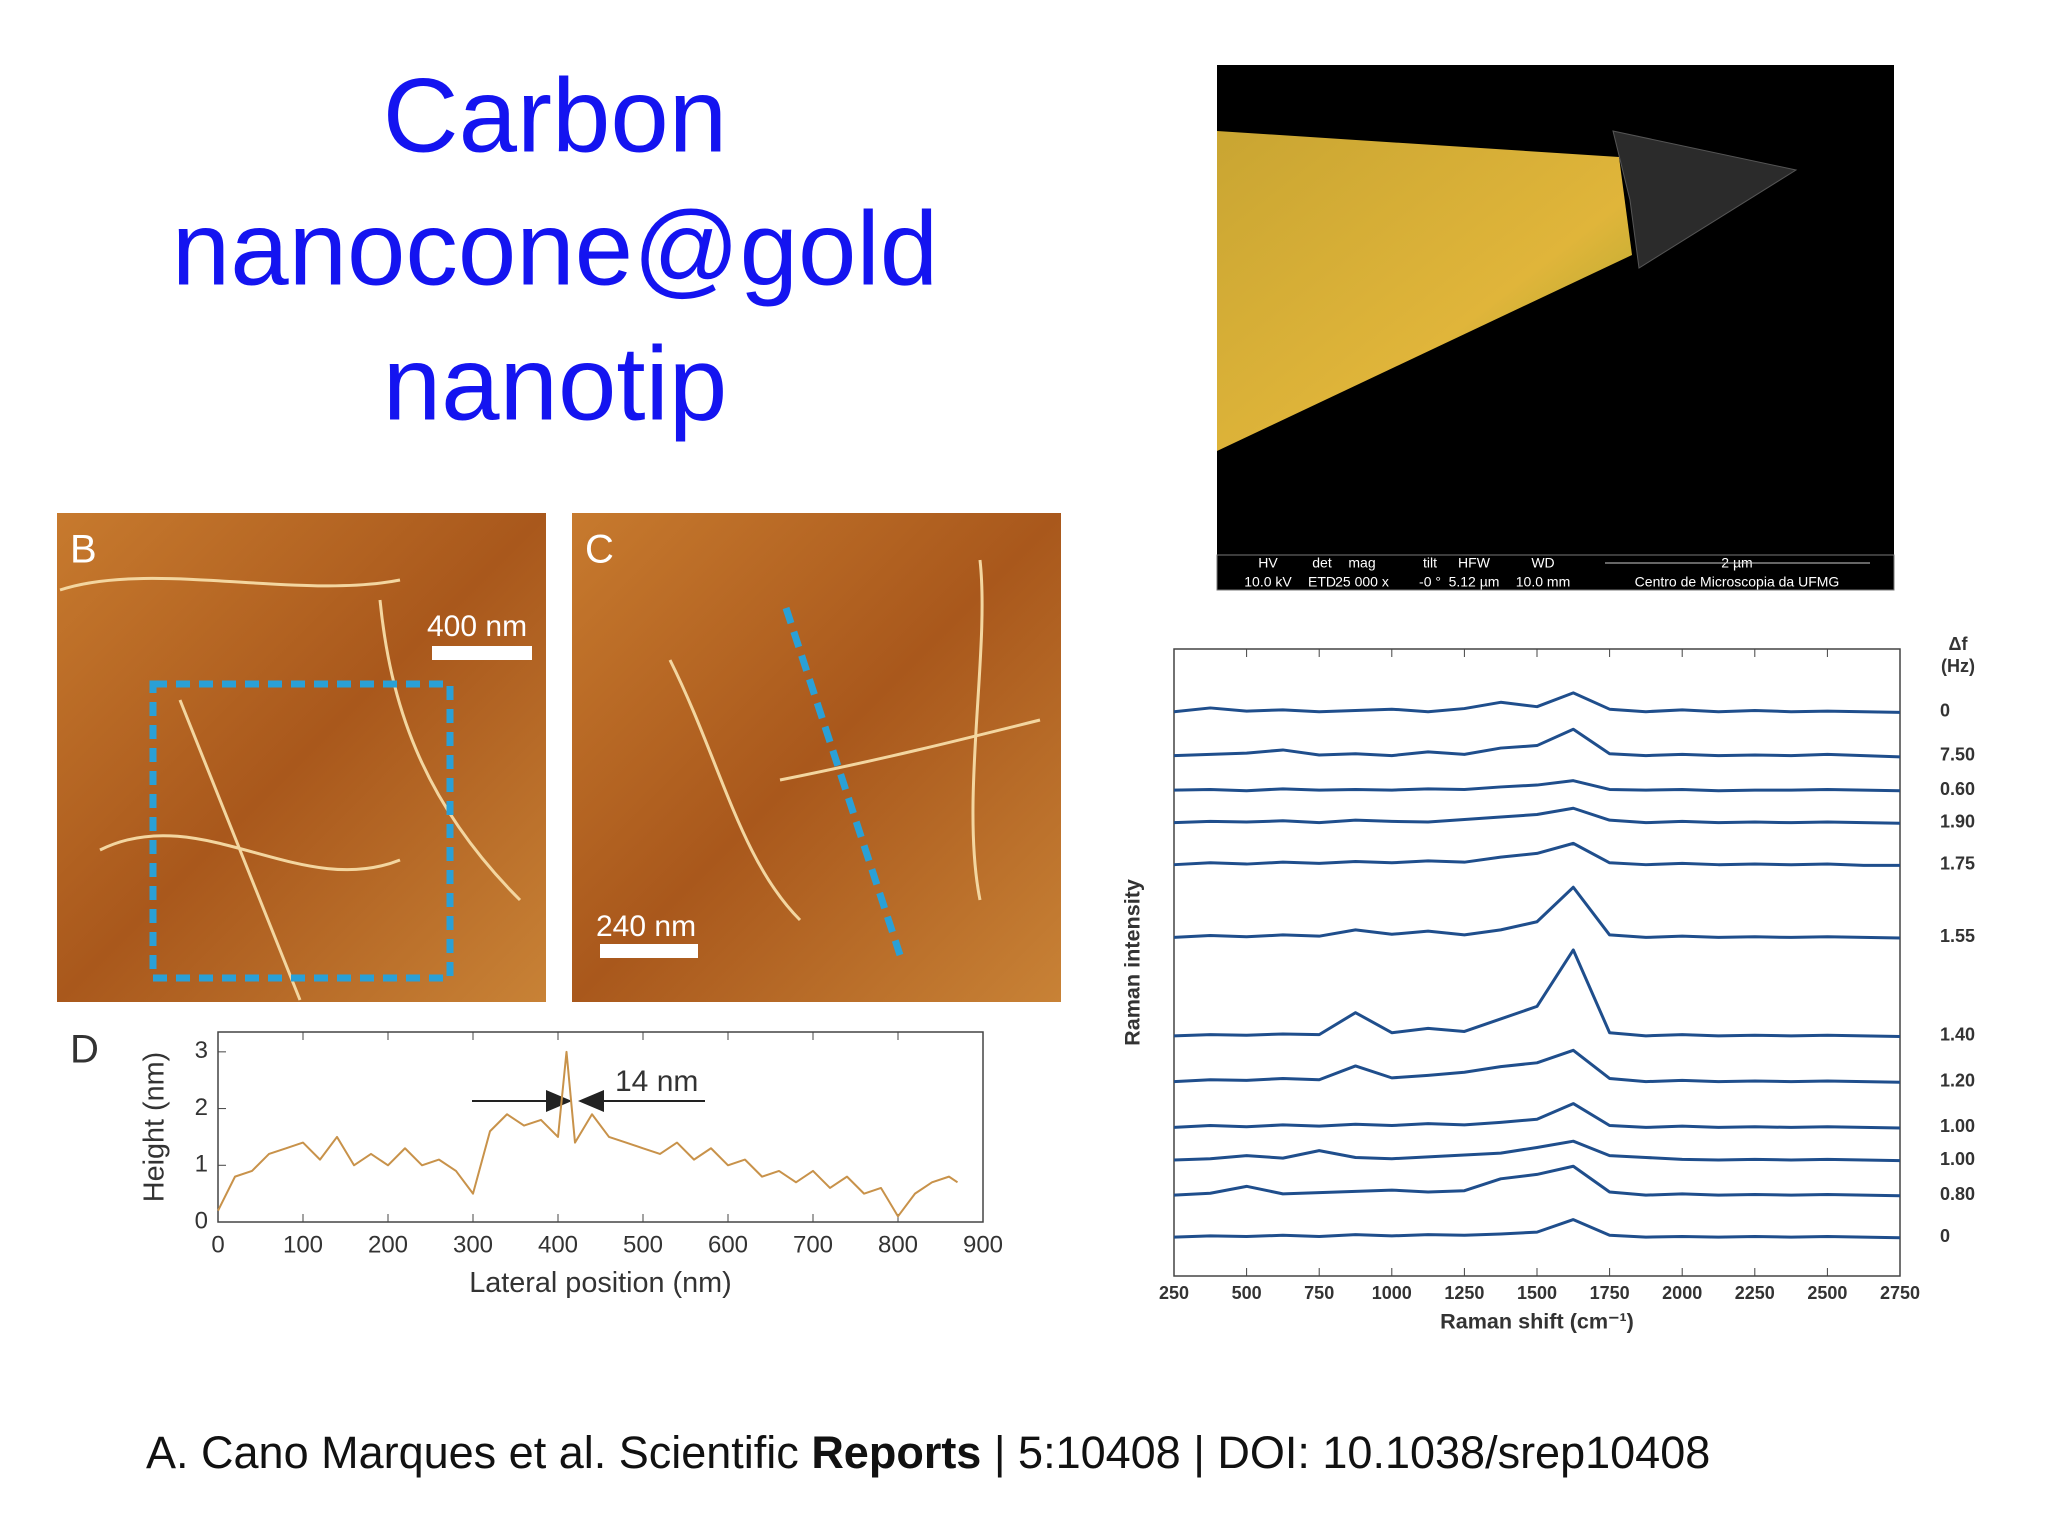  What do you see at coordinates (896, 1452) in the screenshot?
I see `citation-journal: Reports` at bounding box center [896, 1452].